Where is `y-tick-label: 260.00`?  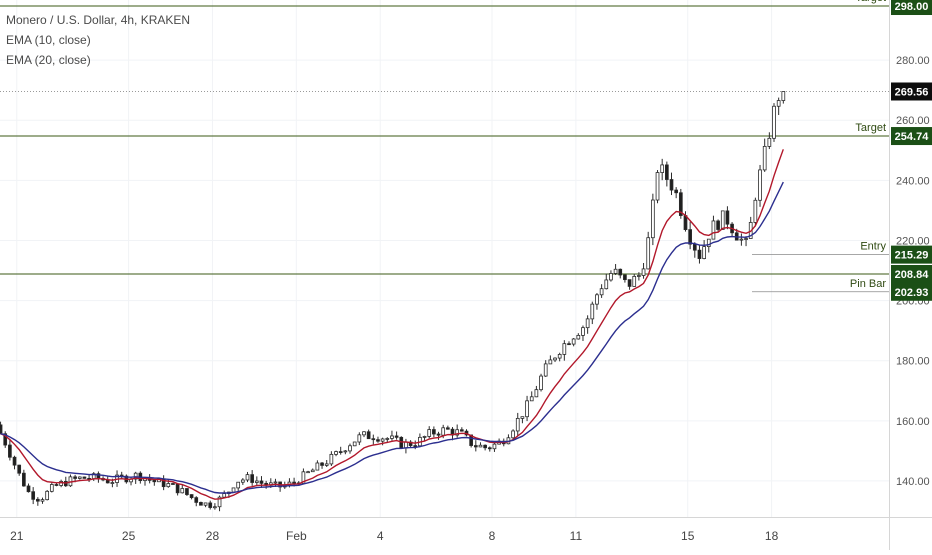 y-tick-label: 260.00 is located at coordinates (913, 121).